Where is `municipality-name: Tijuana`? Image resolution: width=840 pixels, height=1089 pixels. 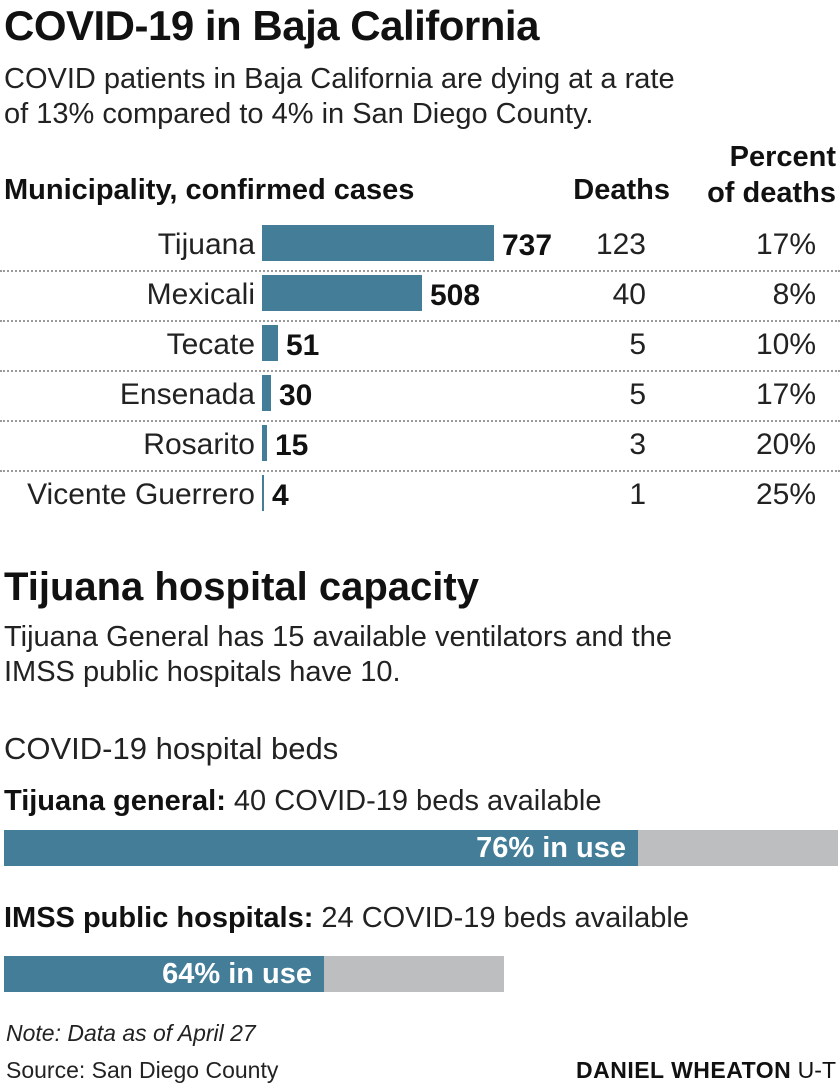 municipality-name: Tijuana is located at coordinates (206, 244).